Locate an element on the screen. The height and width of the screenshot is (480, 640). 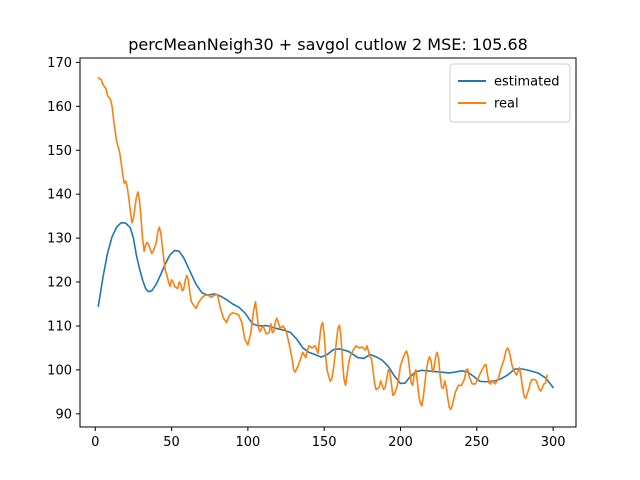
y-tick-label: 120 is located at coordinates (59, 283).